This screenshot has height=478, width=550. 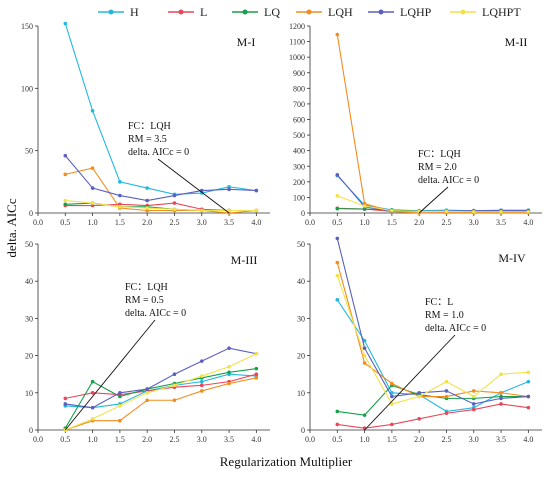 What do you see at coordinates (301, 393) in the screenshot?
I see `y-tick-label: 10` at bounding box center [301, 393].